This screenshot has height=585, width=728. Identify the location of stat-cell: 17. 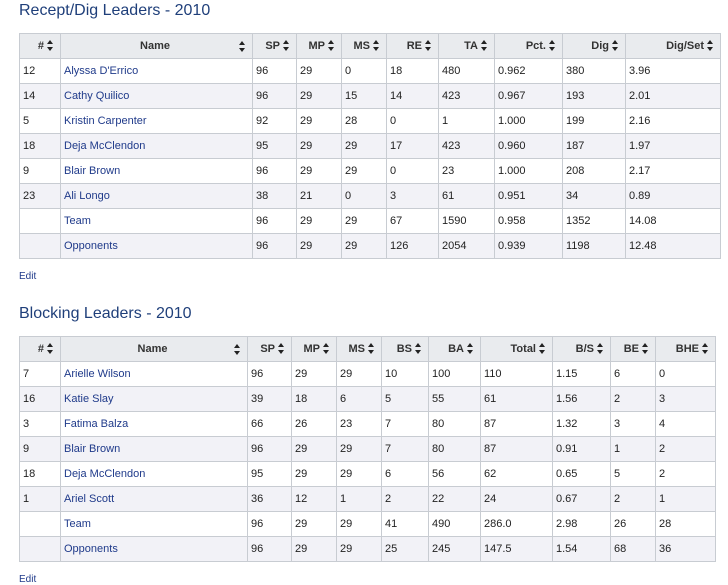
(412, 146).